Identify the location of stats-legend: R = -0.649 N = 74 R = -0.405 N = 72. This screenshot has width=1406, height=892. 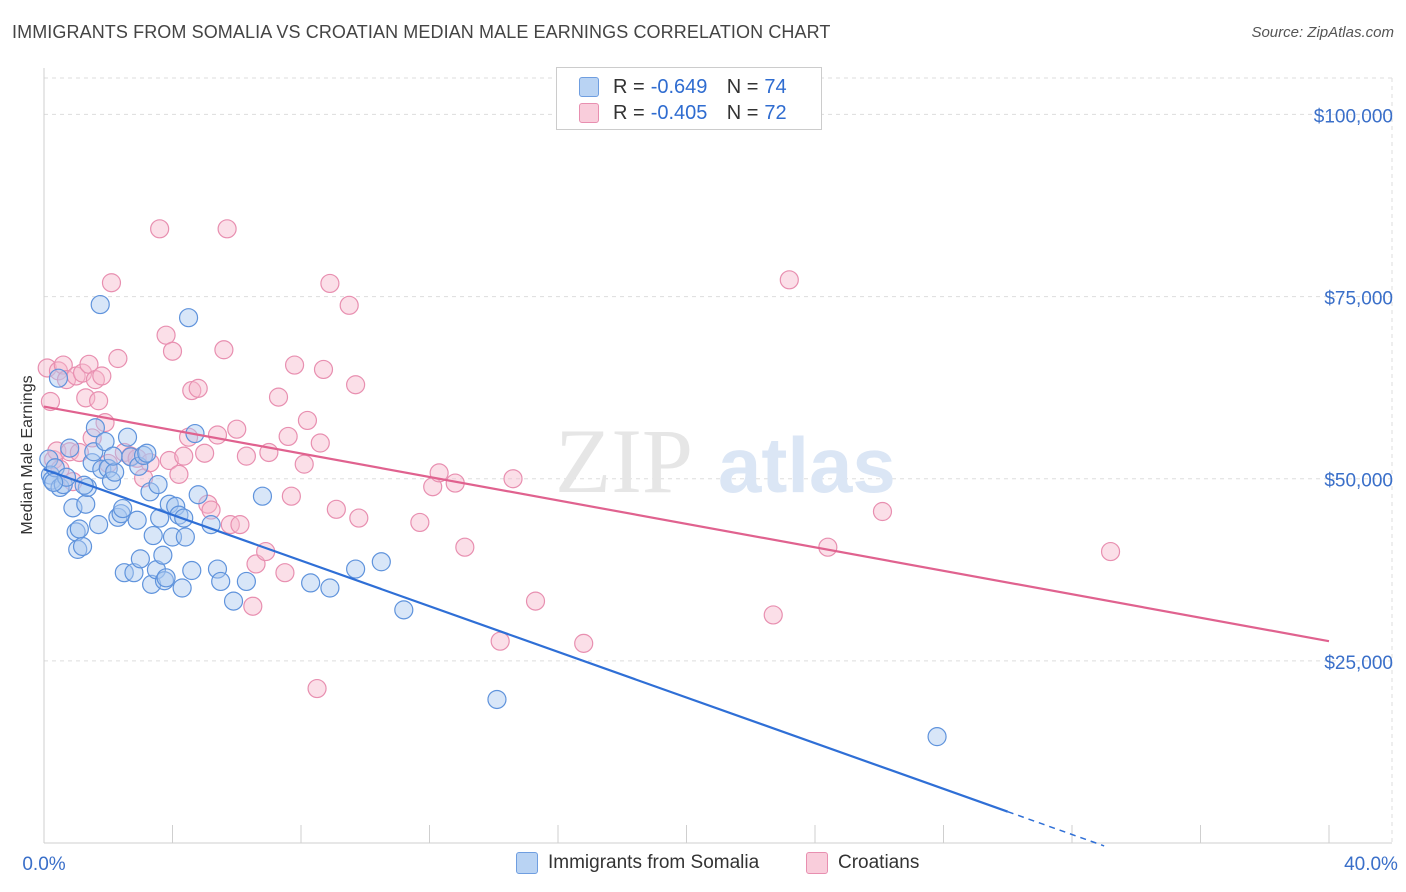
(689, 98).